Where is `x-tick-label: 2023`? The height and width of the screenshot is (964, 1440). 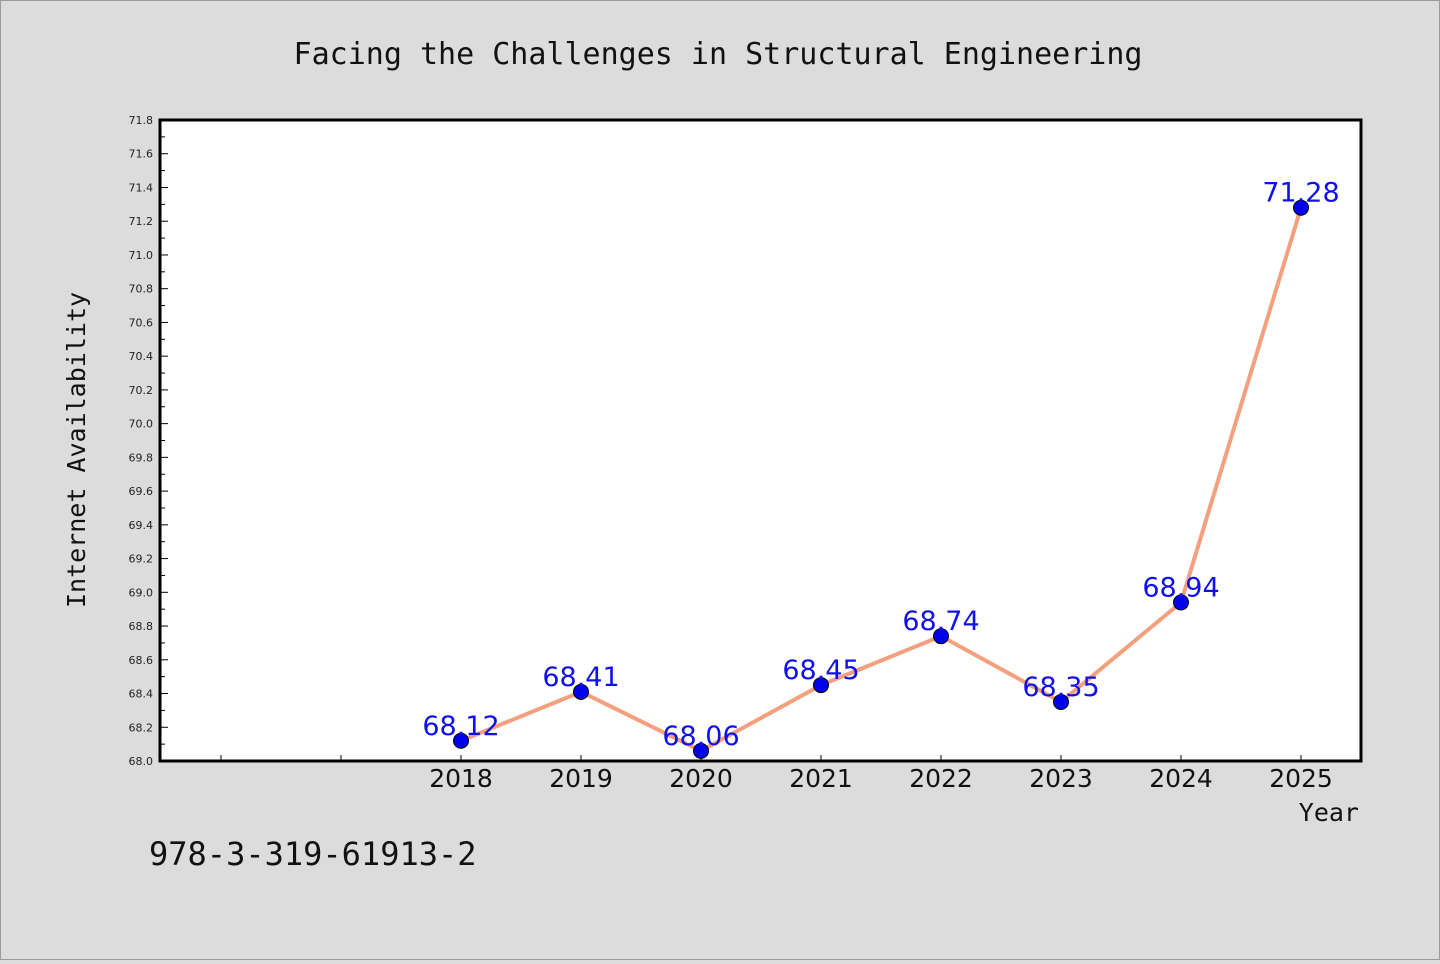 x-tick-label: 2023 is located at coordinates (1061, 778).